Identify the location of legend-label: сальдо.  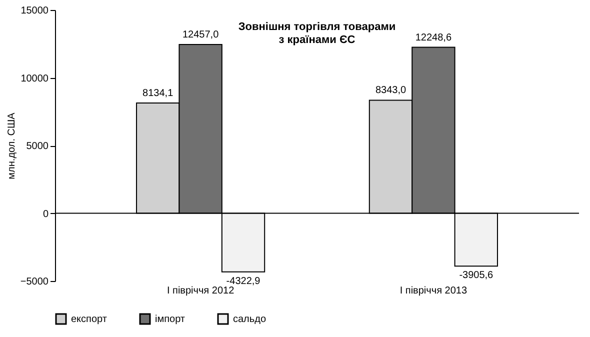
(249, 319).